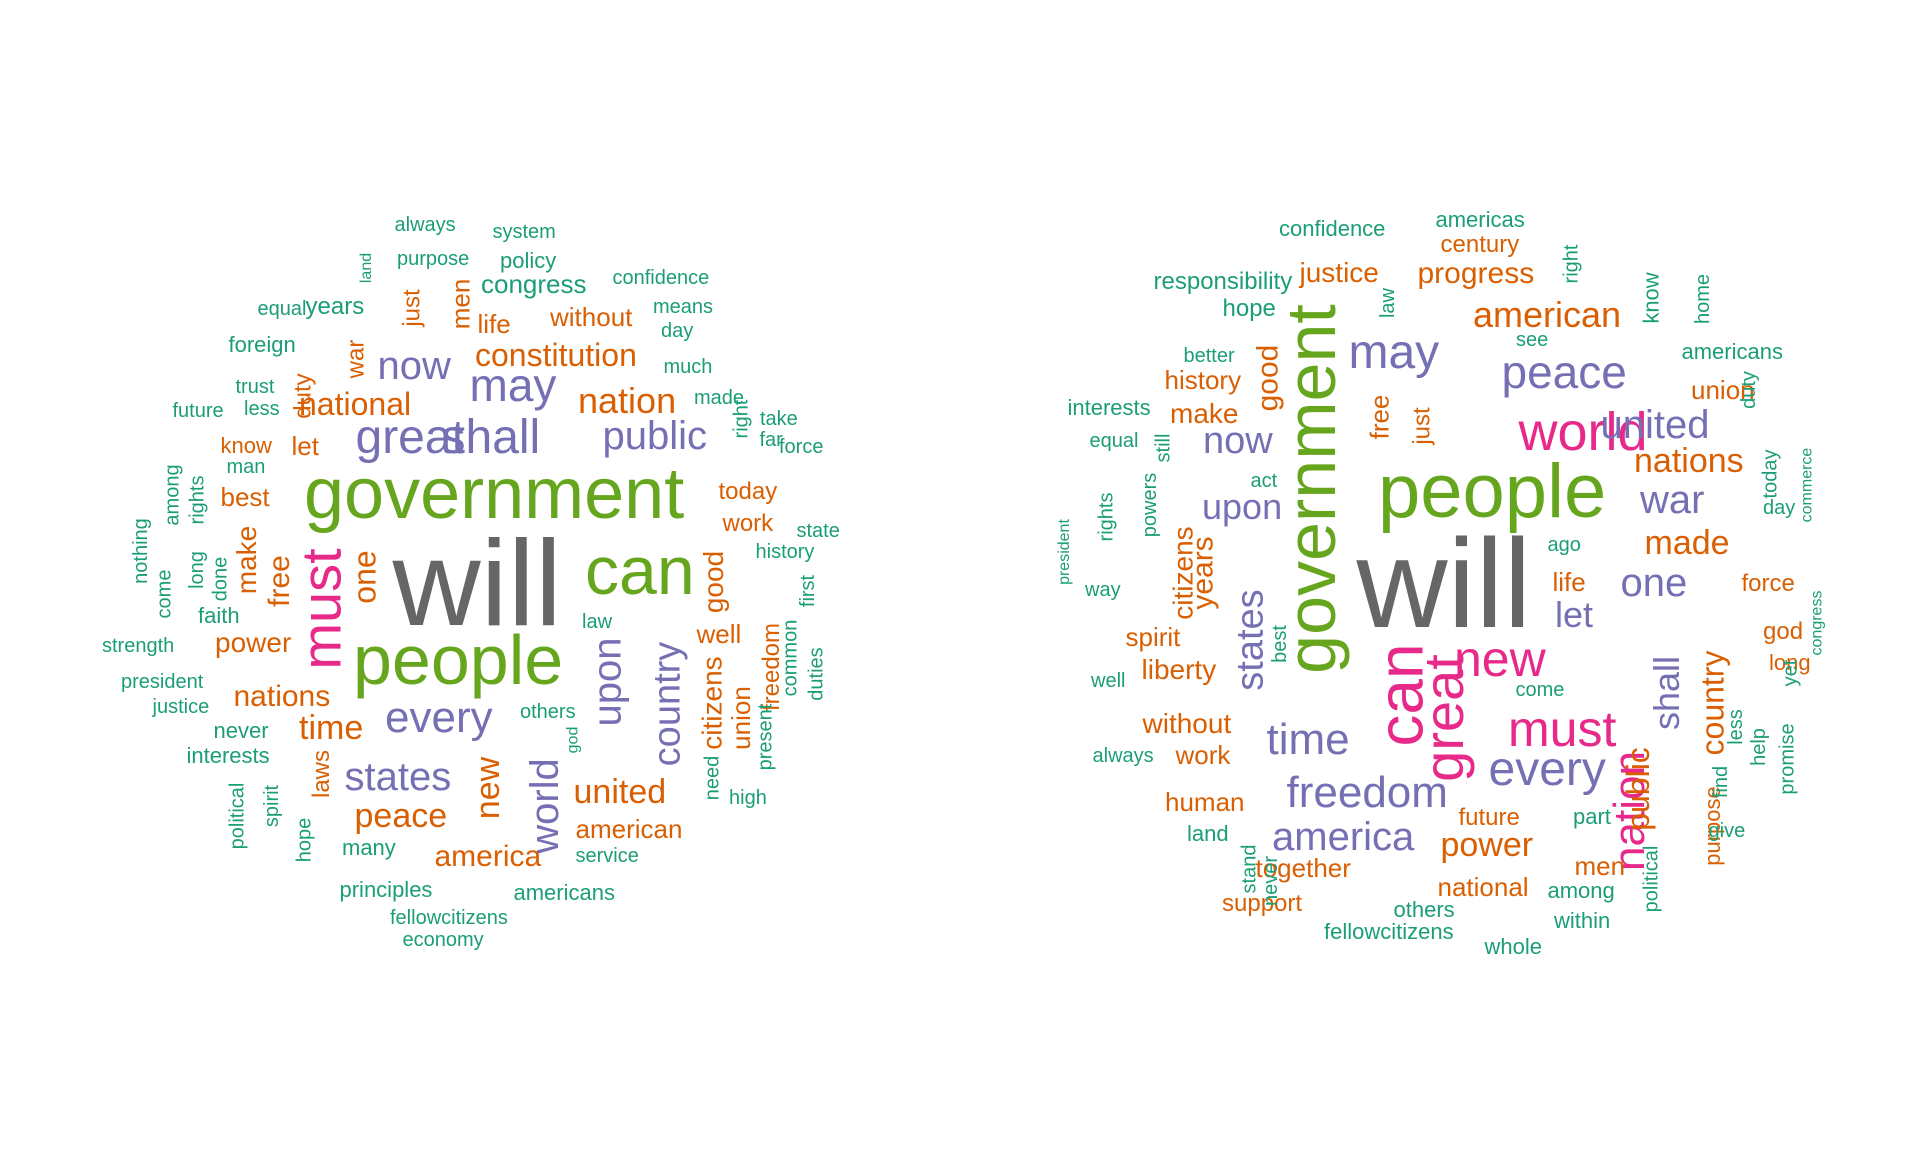  Describe the element at coordinates (1105, 517) in the screenshot. I see `word-rights: rights` at that location.